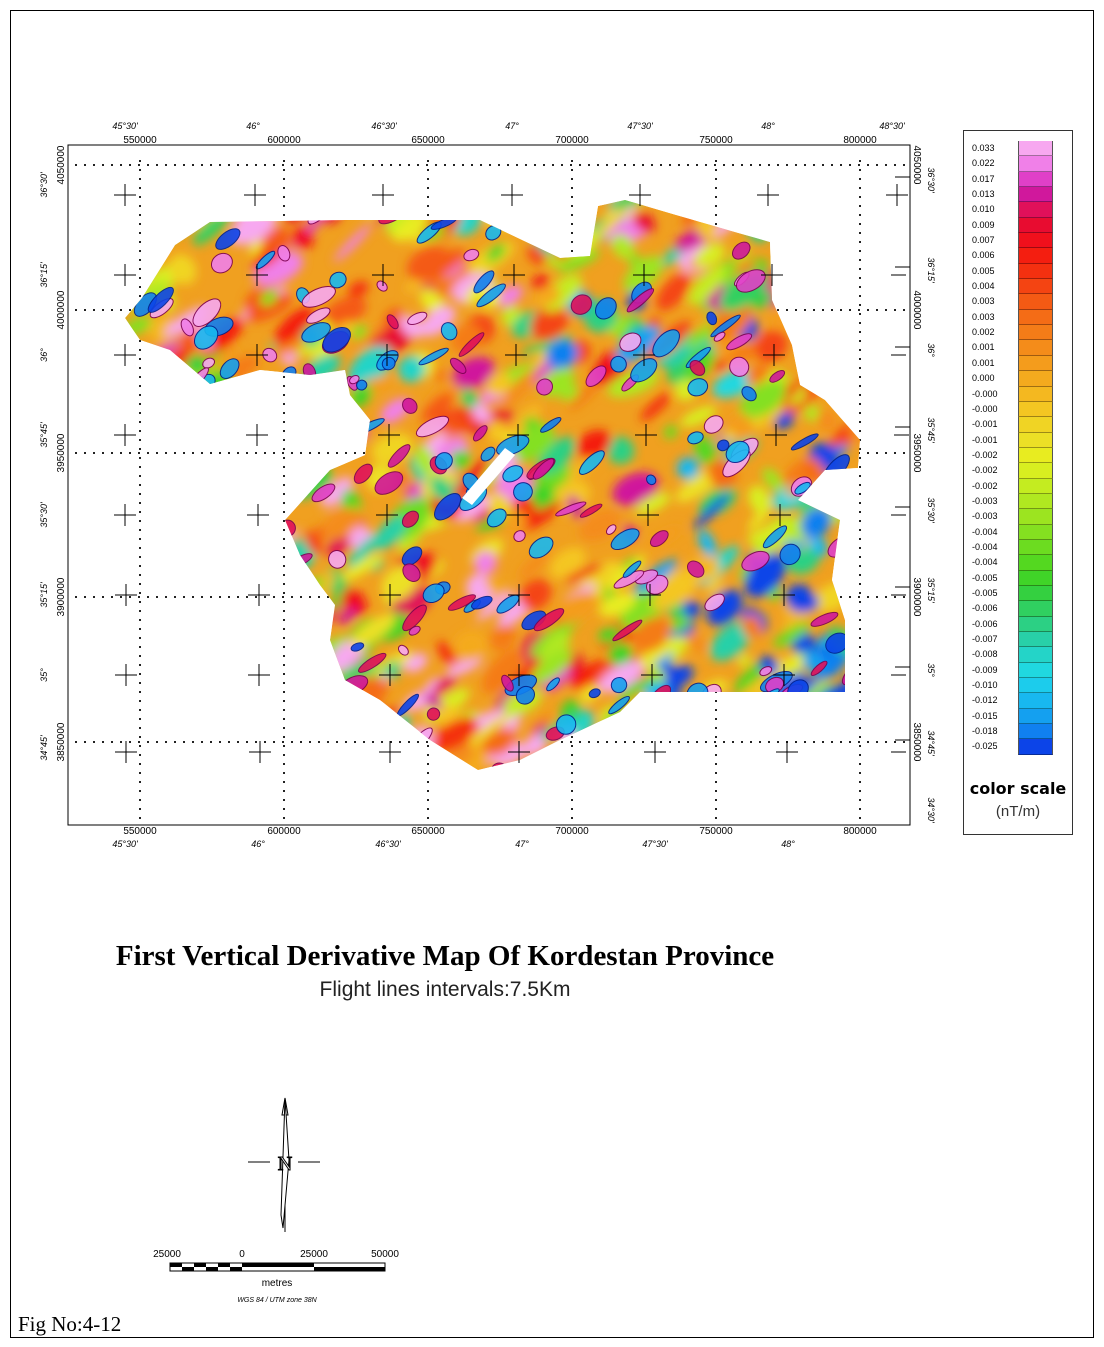 The image size is (1104, 1347). I want to click on latitude-label-left: 35°45', so click(44, 435).